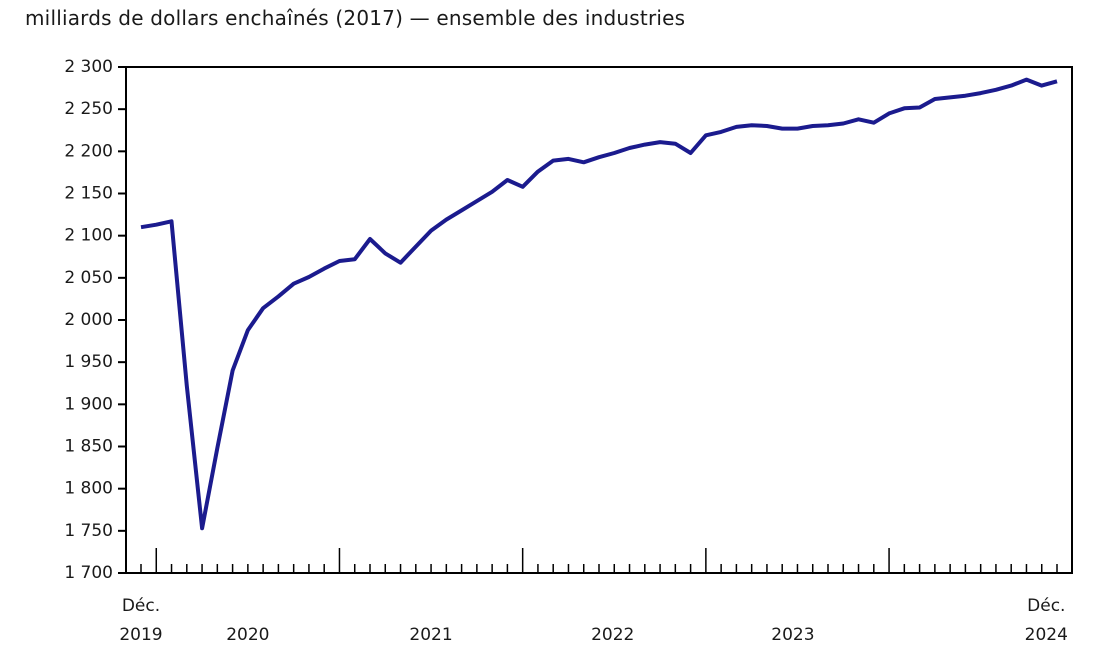 This screenshot has height=664, width=1116. I want to click on y-axis-label: 1 950, so click(88, 362).